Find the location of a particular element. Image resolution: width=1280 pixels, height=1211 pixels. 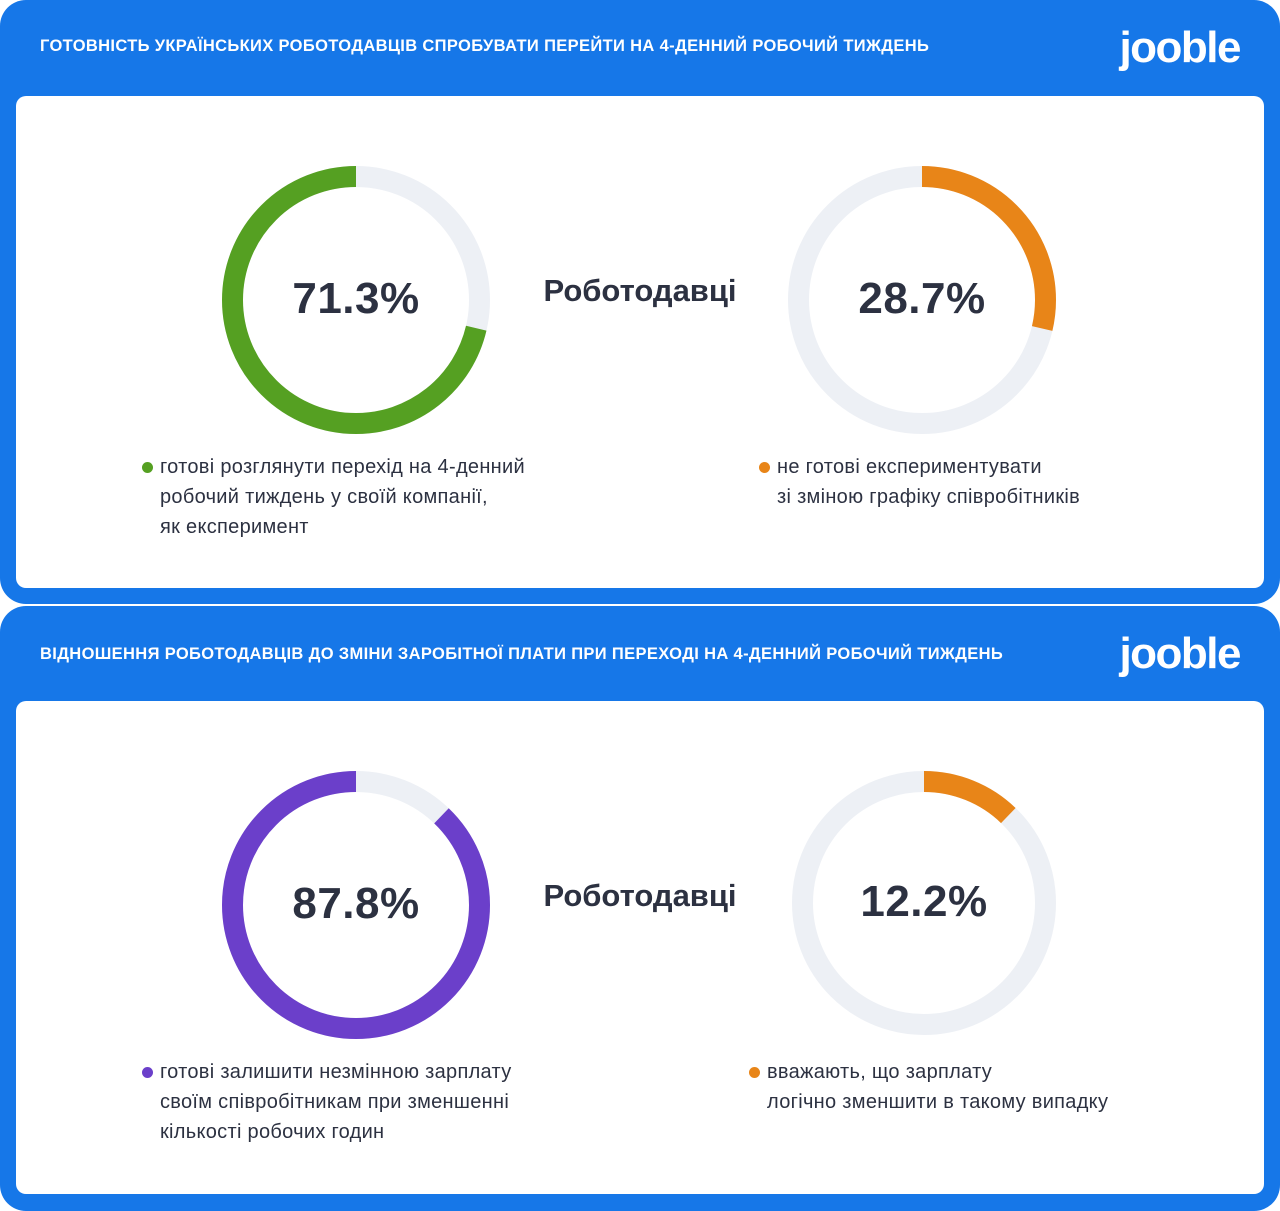

legend-line: своїм співробітникам при зменшенні is located at coordinates (335, 1102).